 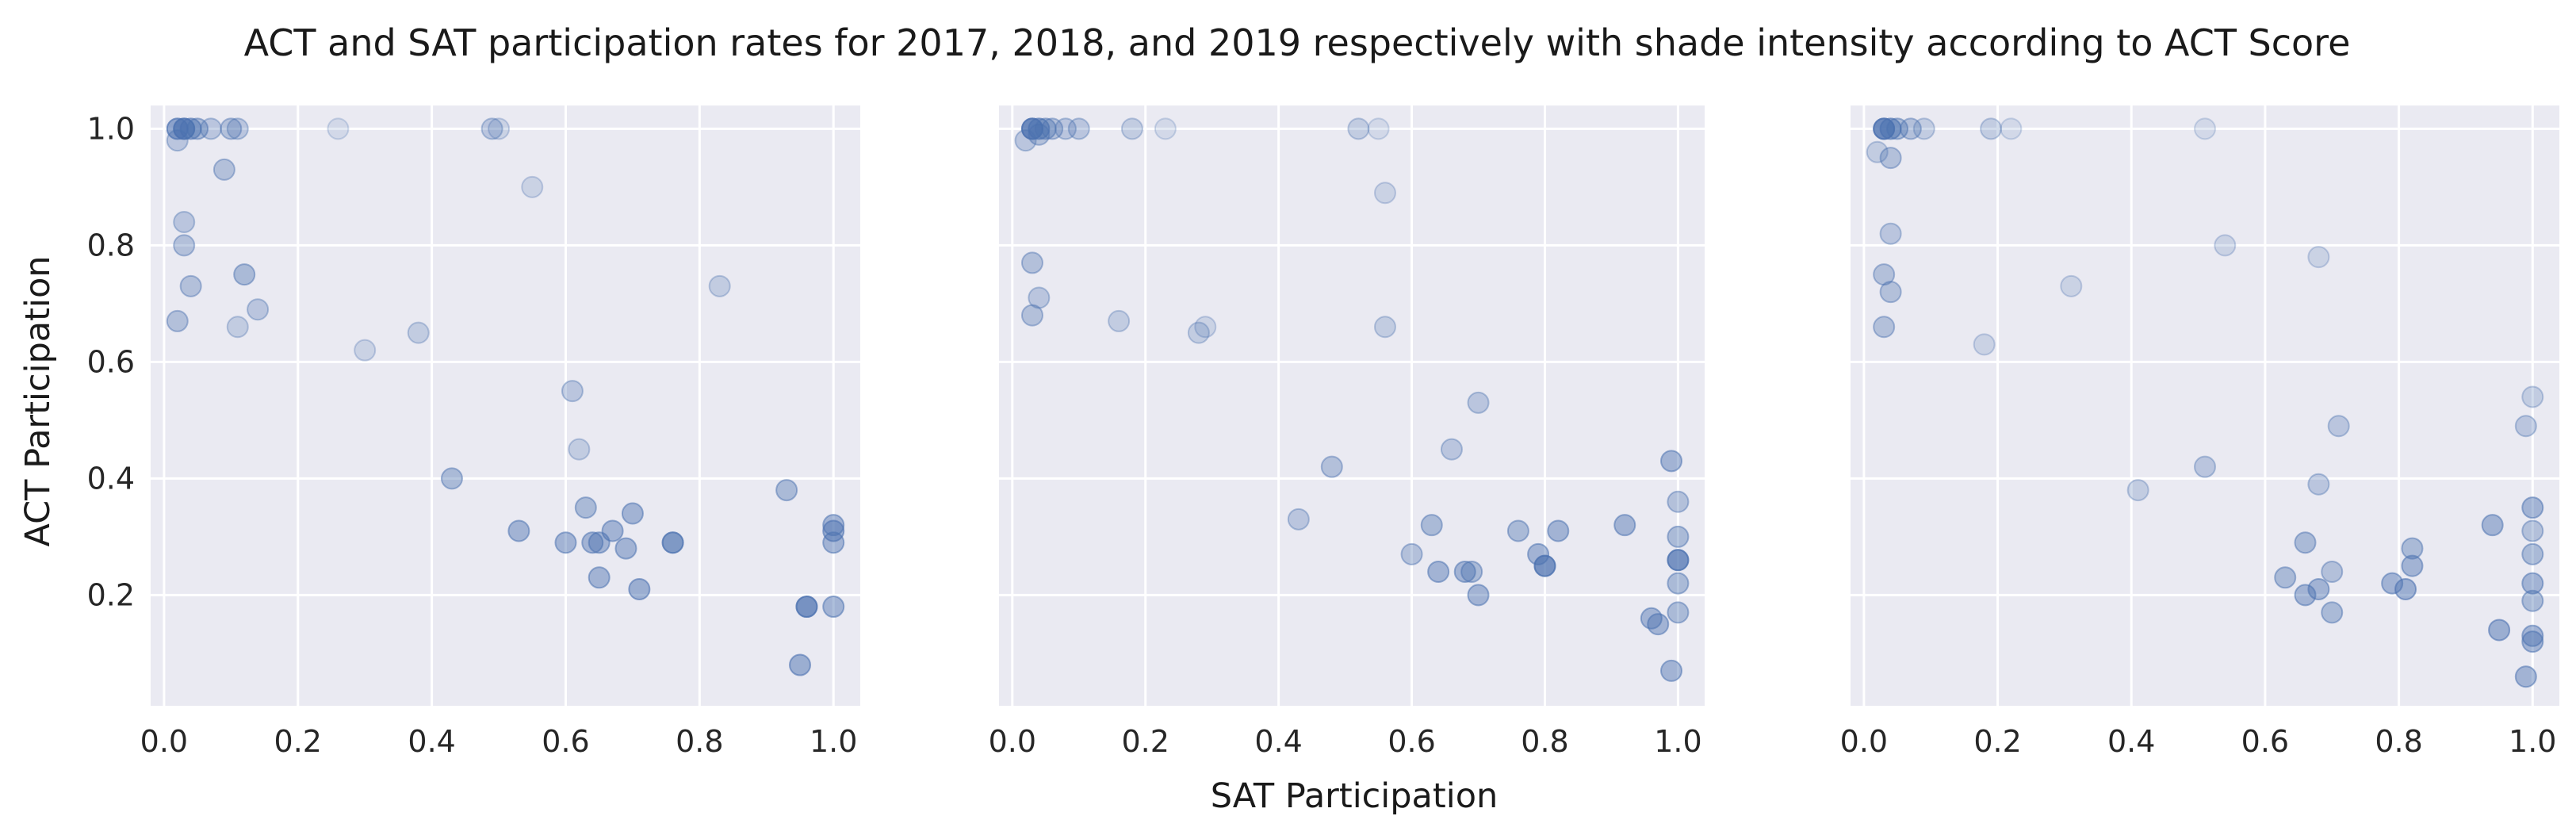 What do you see at coordinates (164, 741) in the screenshot?
I see `x-tick-label: 0.0` at bounding box center [164, 741].